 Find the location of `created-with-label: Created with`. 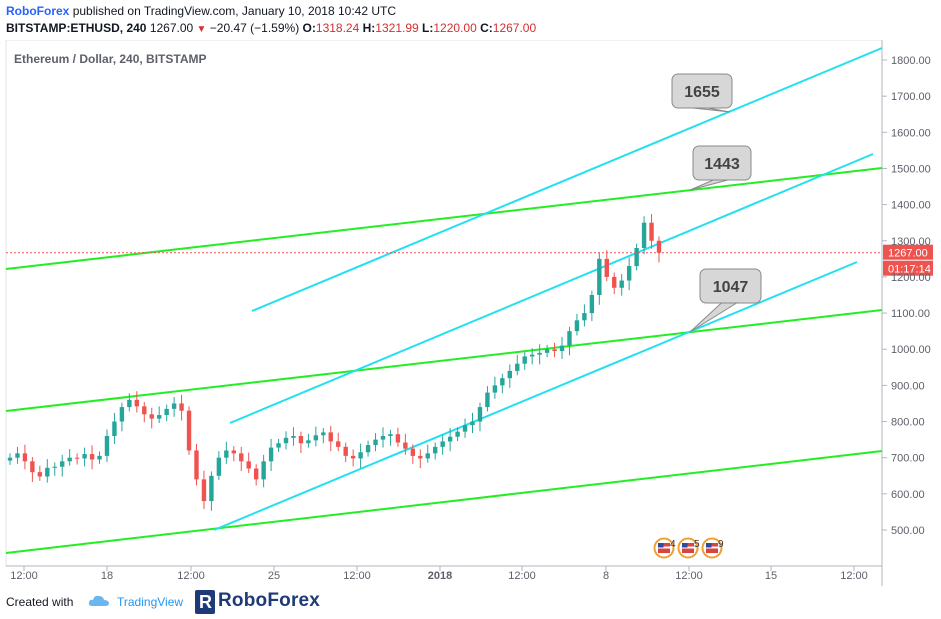

created-with-label: Created with is located at coordinates (40, 602).